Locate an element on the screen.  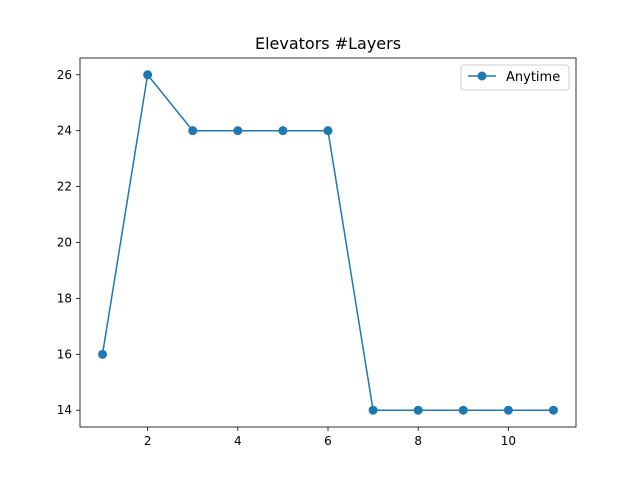
legend: Anytime is located at coordinates (515, 77).